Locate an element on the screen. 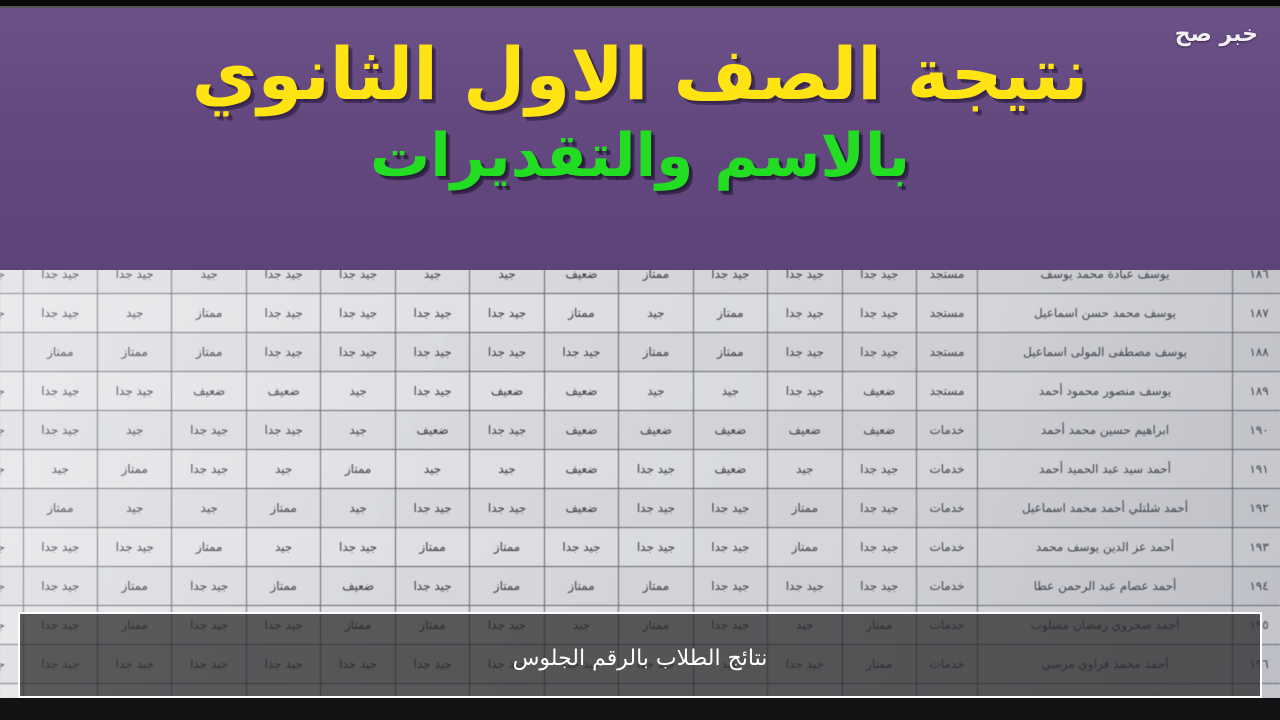  cell-name: يوسف عبادة محمد يوسف is located at coordinates (1105, 281).